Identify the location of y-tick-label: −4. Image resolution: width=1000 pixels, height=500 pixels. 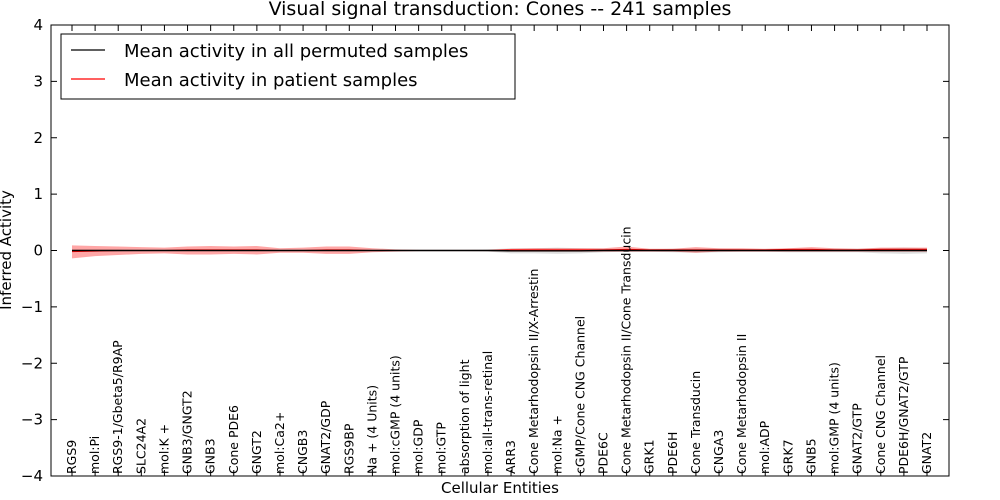
(32, 476).